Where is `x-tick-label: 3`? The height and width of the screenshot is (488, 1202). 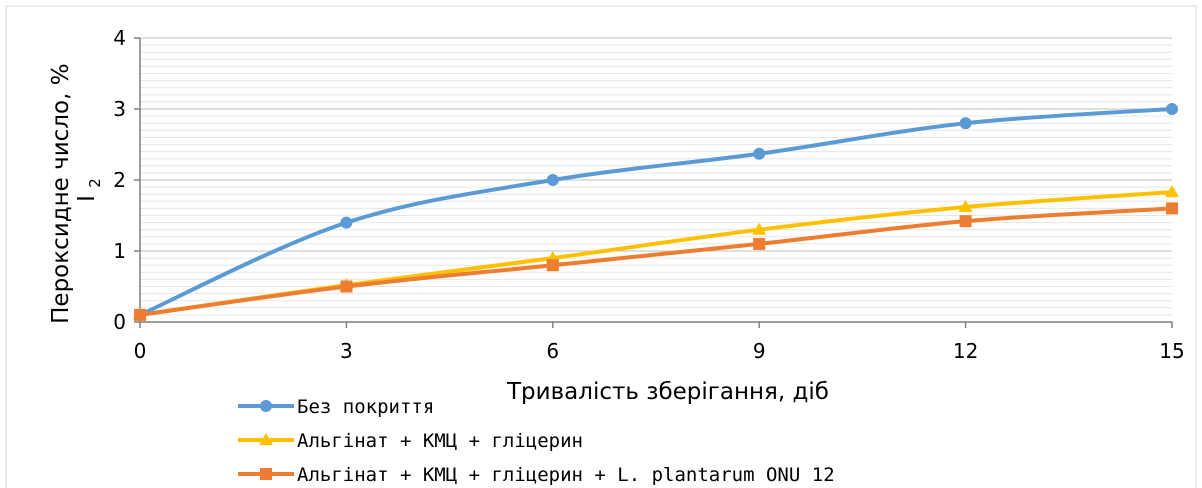 x-tick-label: 3 is located at coordinates (346, 351).